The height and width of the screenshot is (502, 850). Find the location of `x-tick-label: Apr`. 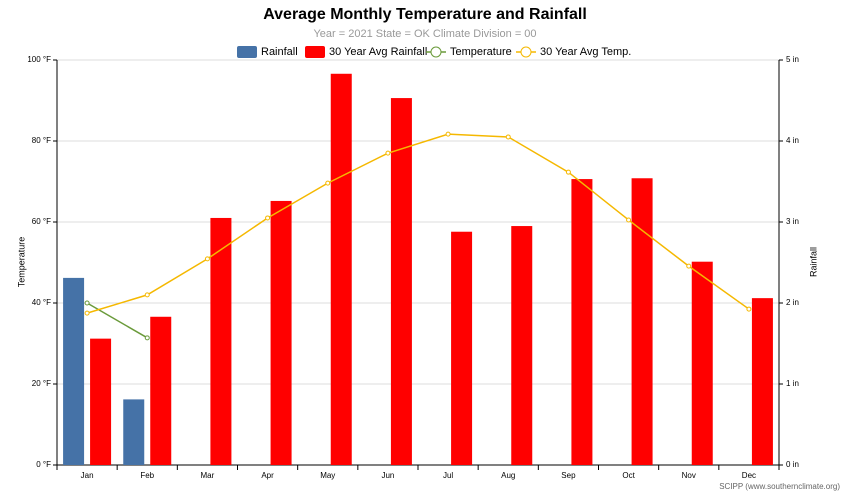

x-tick-label: Apr is located at coordinates (267, 475).